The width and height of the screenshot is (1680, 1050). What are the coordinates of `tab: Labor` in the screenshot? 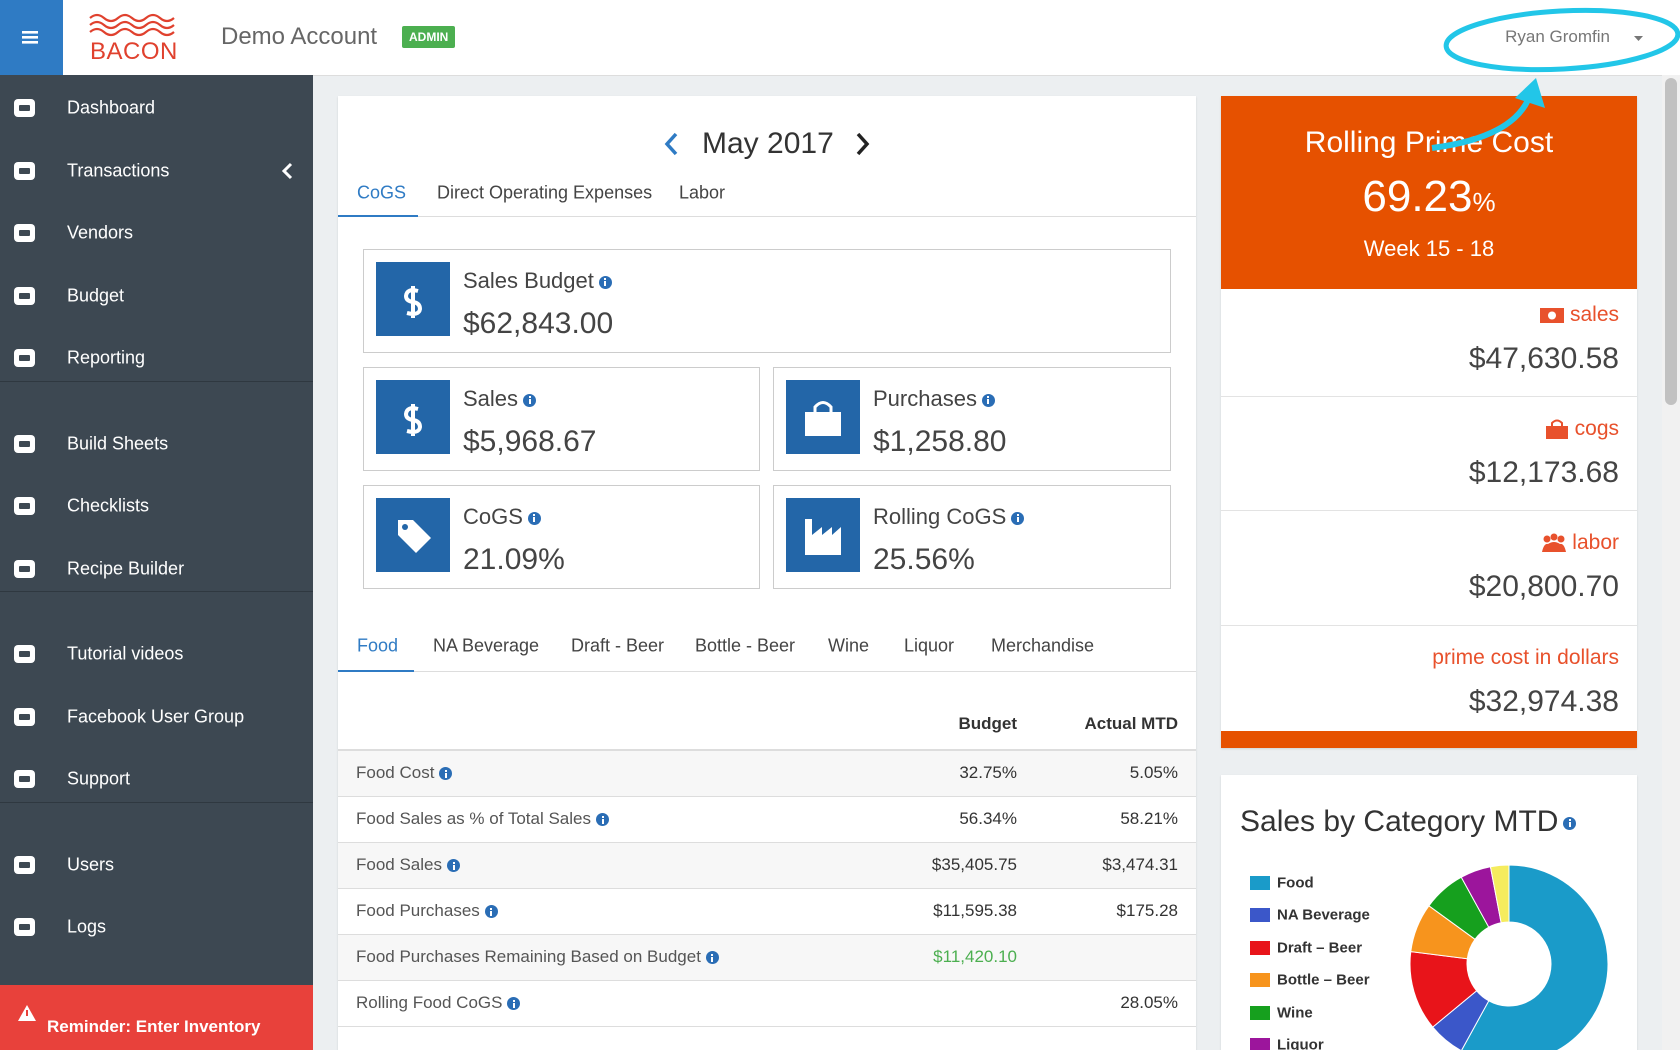 It's located at (702, 192).